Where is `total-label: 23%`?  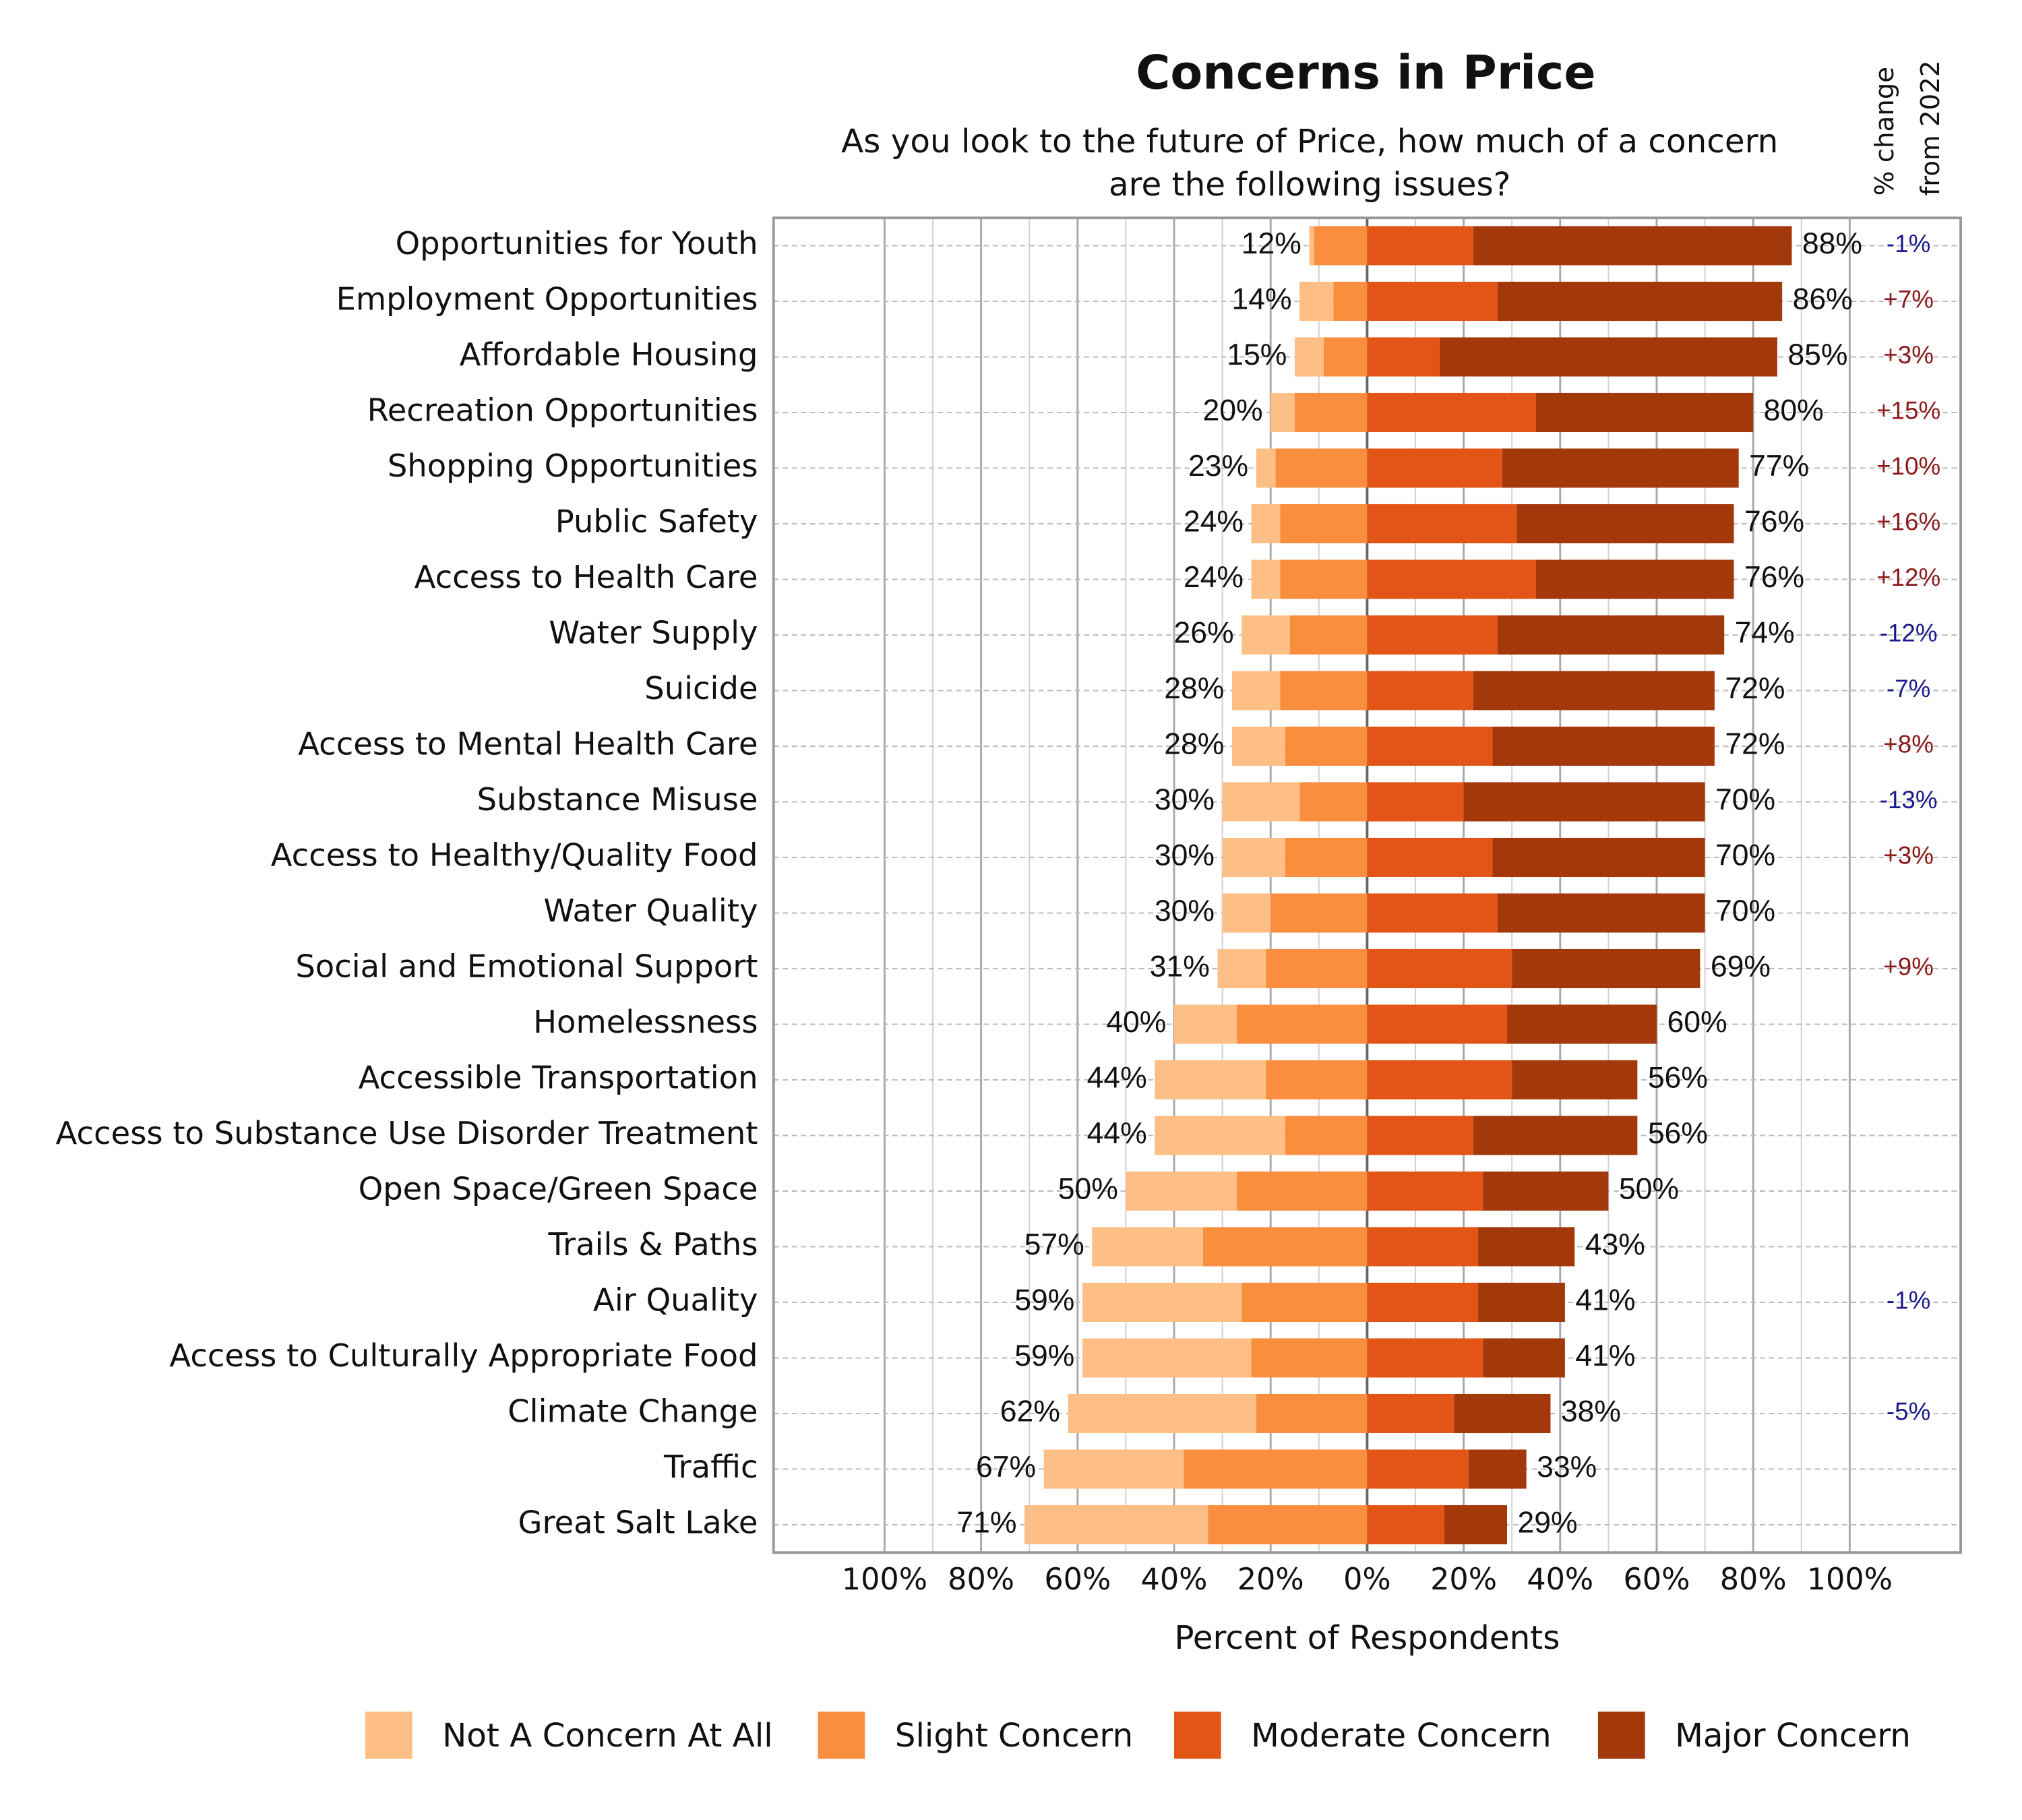 total-label: 23% is located at coordinates (1218, 466).